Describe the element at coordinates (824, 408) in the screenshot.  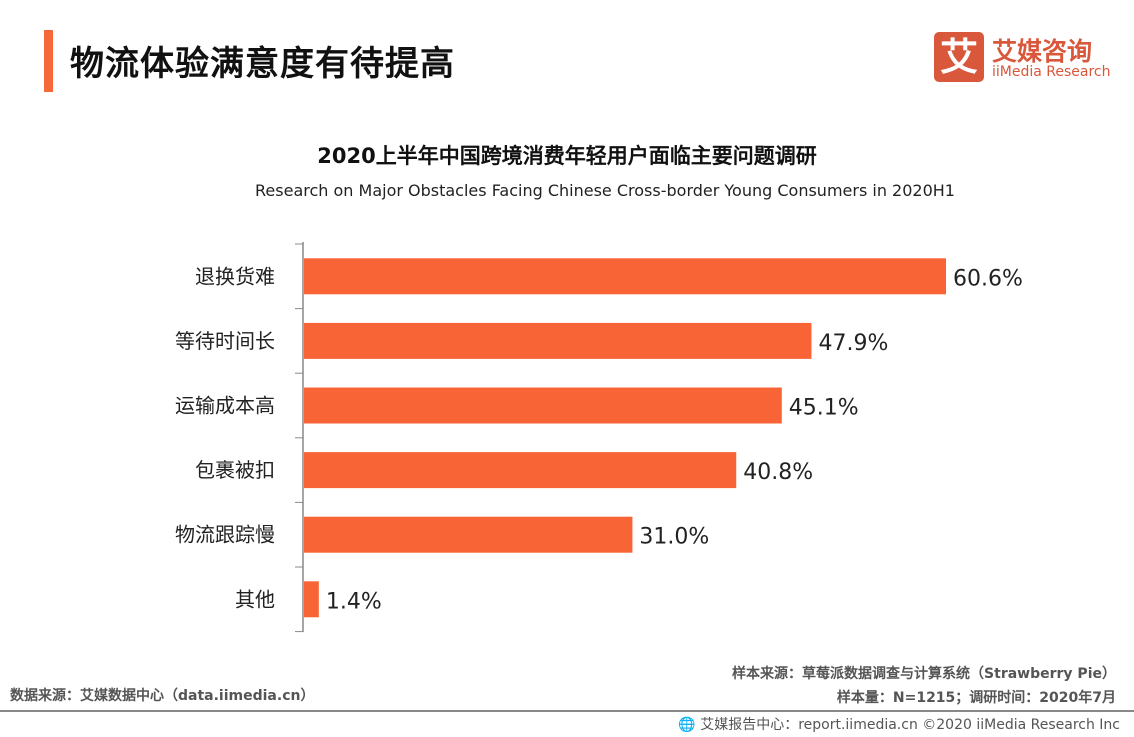
I see `data-label: 45.1%` at that location.